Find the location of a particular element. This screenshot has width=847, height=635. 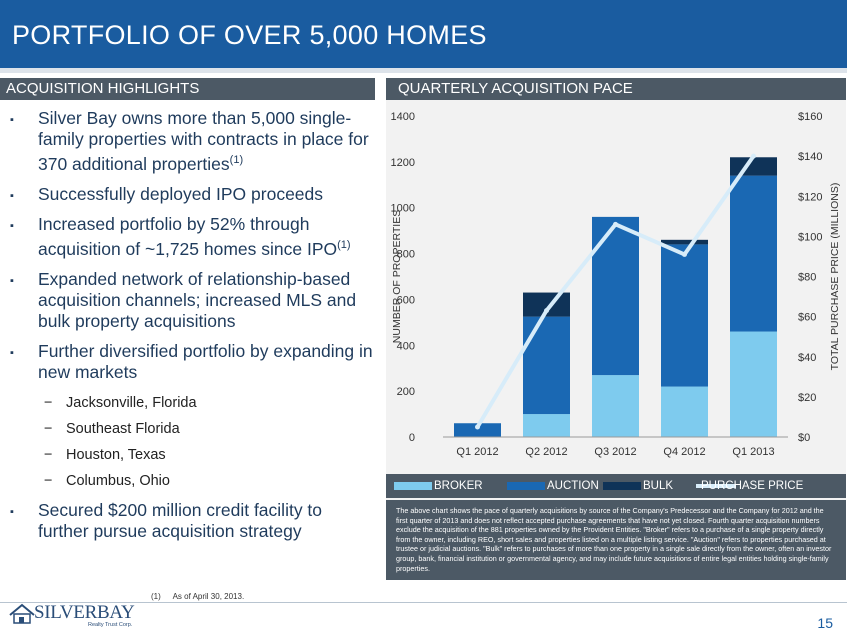

y-tick-label: 1200 is located at coordinates (403, 163).